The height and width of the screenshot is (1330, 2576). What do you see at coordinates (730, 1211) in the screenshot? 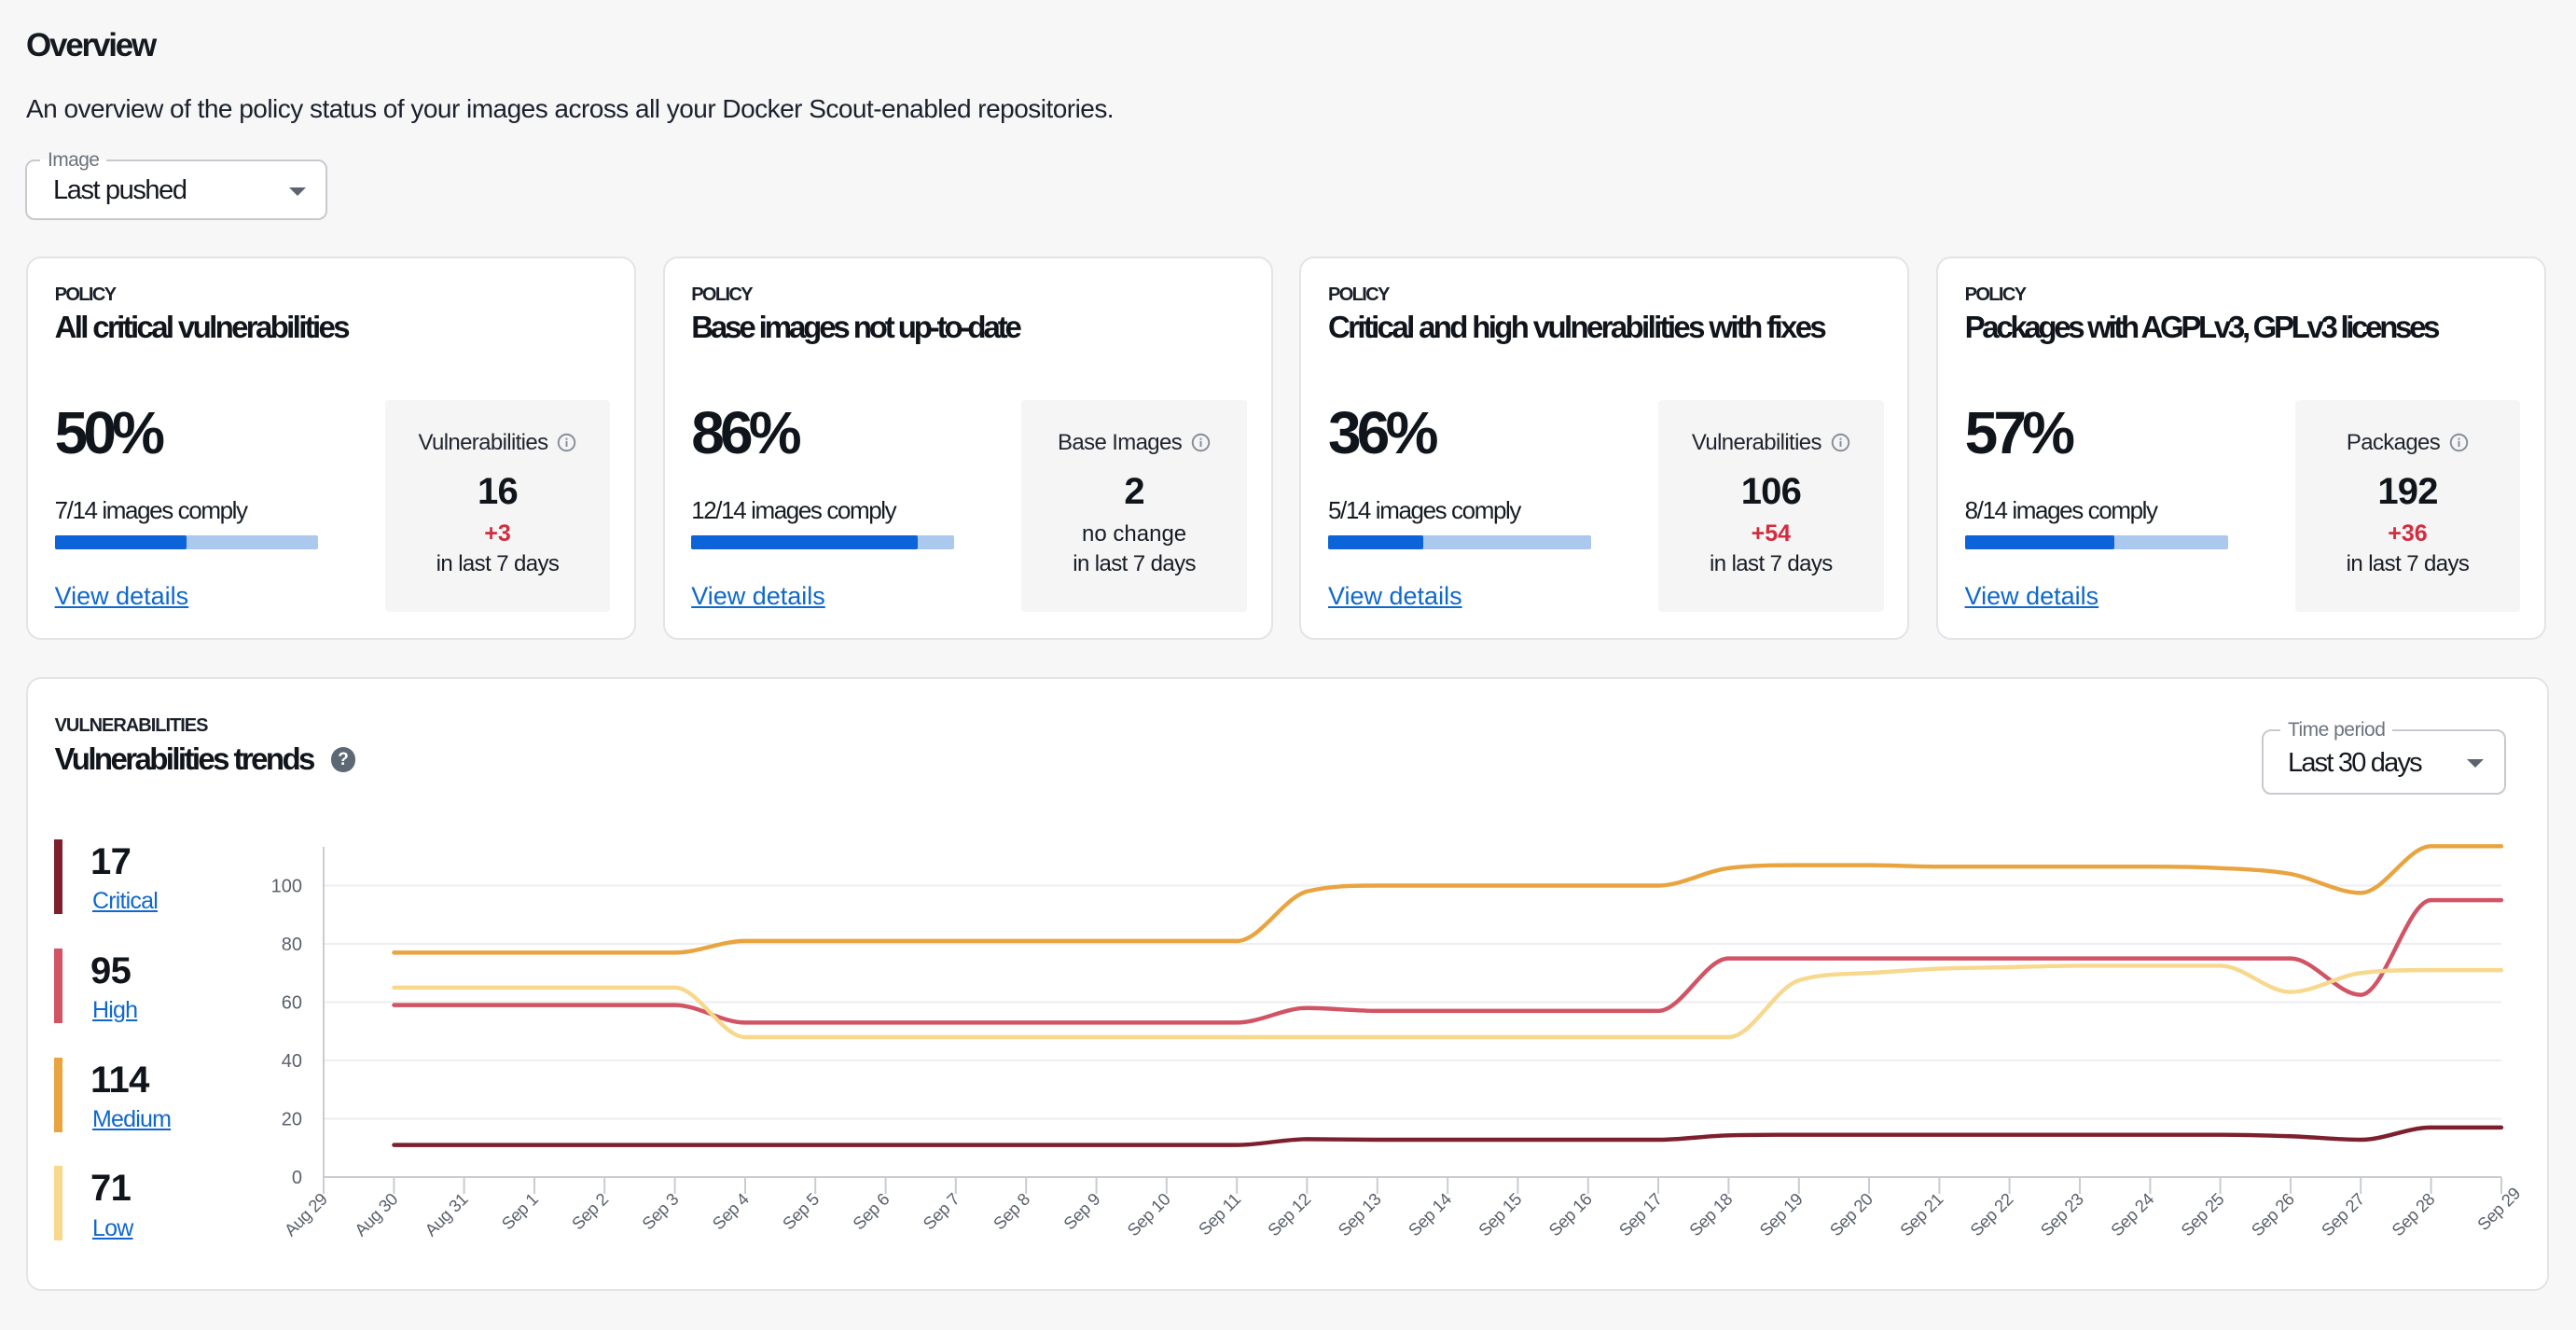
I see `svg-text: Sep 4` at bounding box center [730, 1211].